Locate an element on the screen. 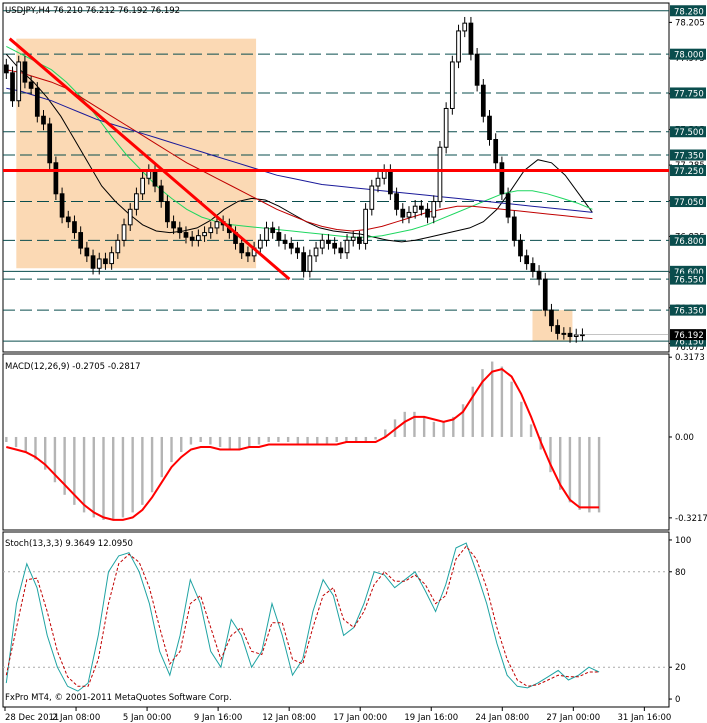  level-tag-label: 77.050 is located at coordinates (689, 203).